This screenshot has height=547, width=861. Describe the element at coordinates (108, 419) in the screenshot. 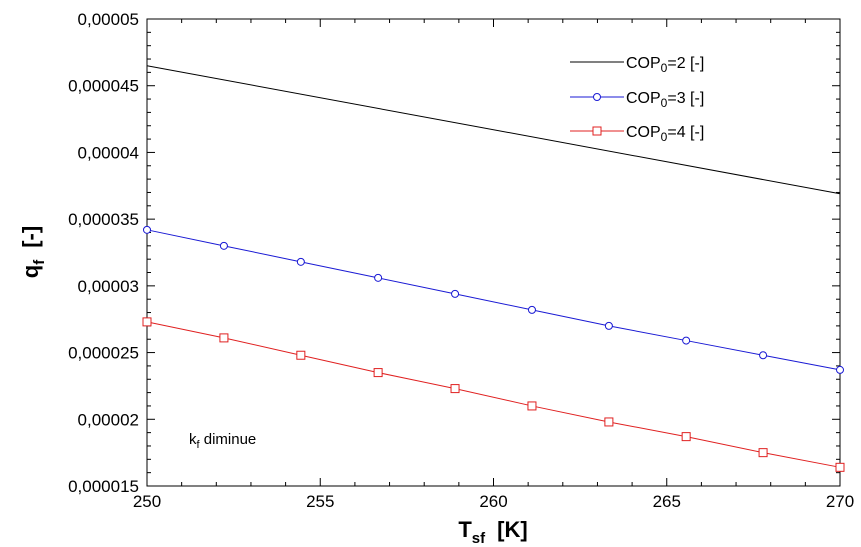

I see `y-tick-label: 0,00002` at that location.